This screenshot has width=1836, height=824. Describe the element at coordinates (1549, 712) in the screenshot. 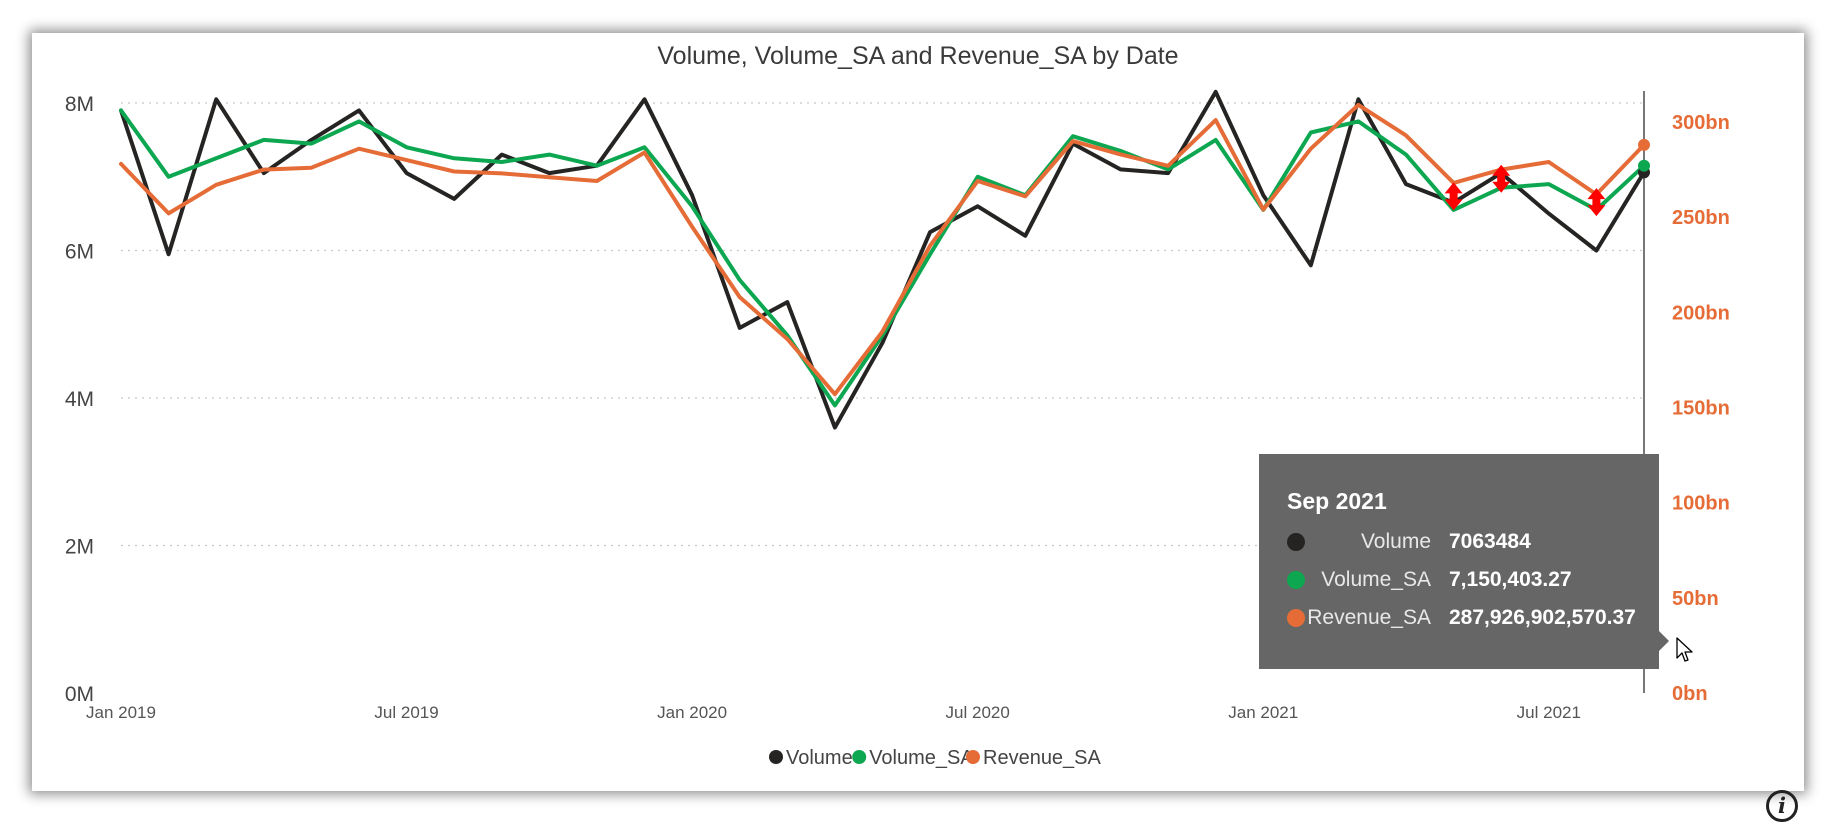

I see `x-tick-label: Jul 2021` at that location.